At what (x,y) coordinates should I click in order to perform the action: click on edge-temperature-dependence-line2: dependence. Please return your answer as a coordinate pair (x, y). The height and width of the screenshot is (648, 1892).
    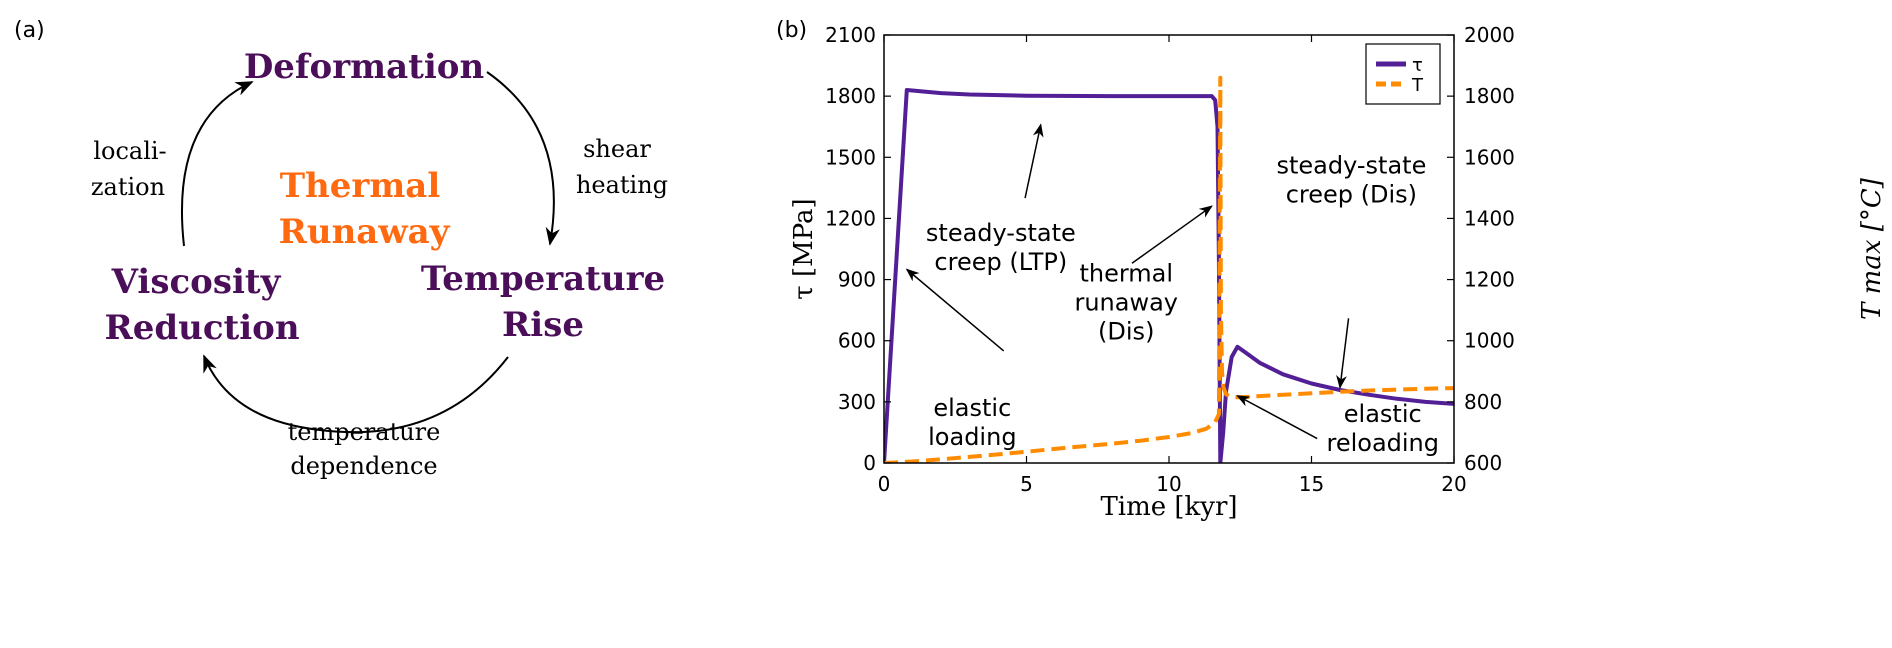
    Looking at the image, I should click on (363, 466).